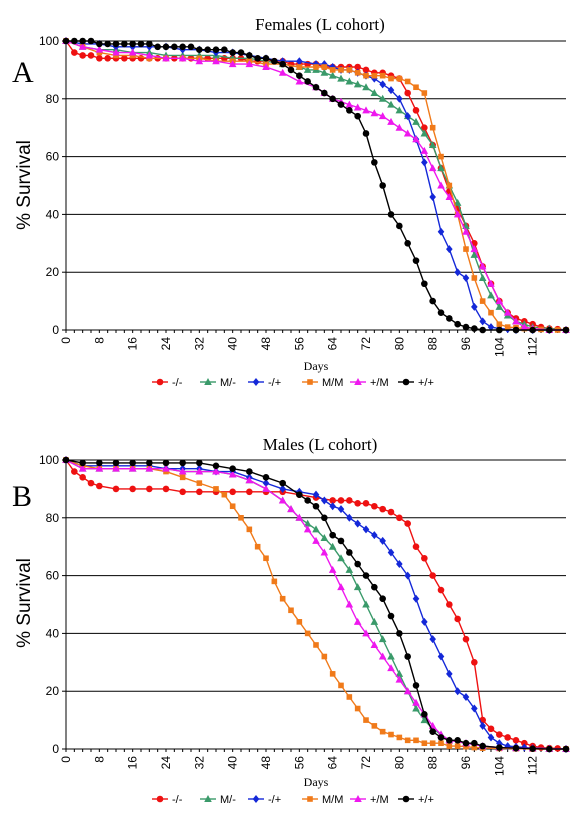 This screenshot has width=587, height=827. What do you see at coordinates (433, 763) in the screenshot?
I see `x-tick-label: 88` at bounding box center [433, 763].